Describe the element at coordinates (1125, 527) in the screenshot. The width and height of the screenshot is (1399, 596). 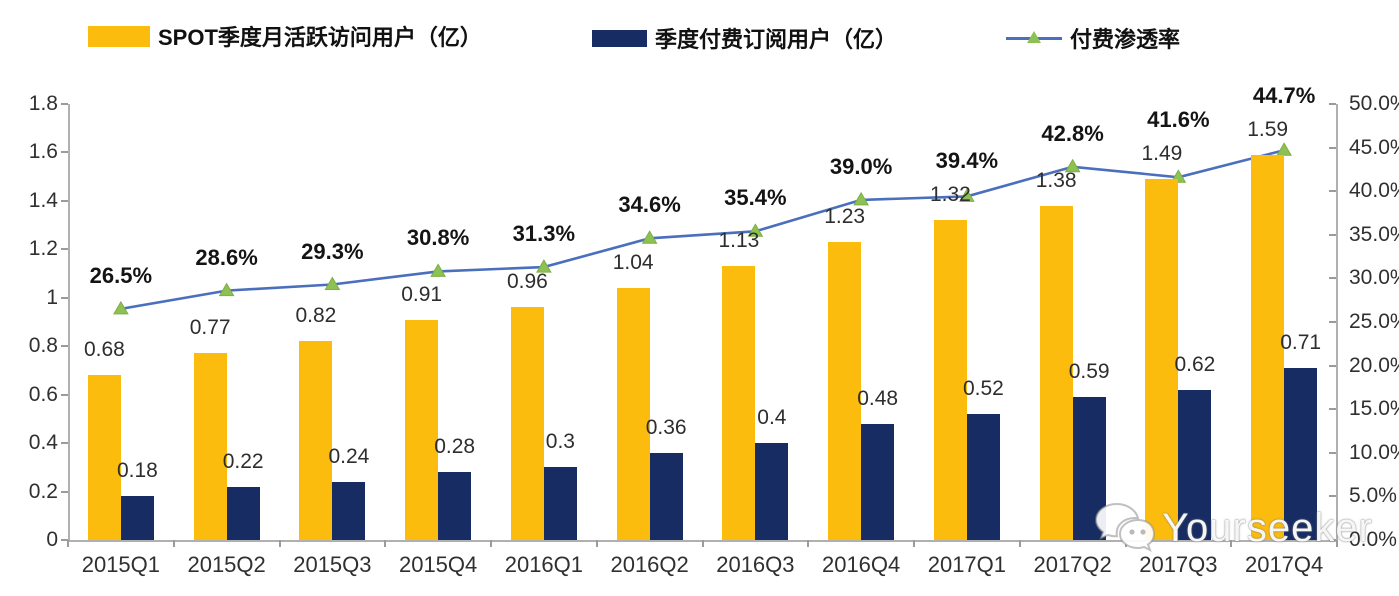
I see `wechat-icon` at that location.